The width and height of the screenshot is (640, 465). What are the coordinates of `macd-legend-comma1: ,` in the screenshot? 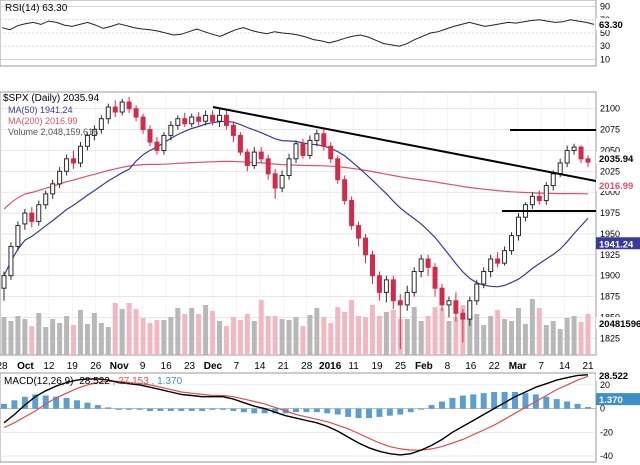 It's located at (116, 381).